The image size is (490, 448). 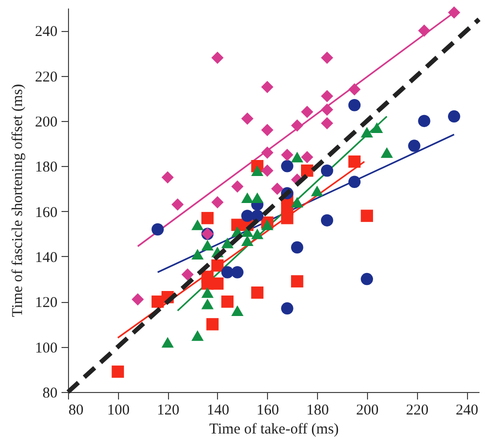 I want to click on x-tick-label: 140, so click(x=218, y=410).